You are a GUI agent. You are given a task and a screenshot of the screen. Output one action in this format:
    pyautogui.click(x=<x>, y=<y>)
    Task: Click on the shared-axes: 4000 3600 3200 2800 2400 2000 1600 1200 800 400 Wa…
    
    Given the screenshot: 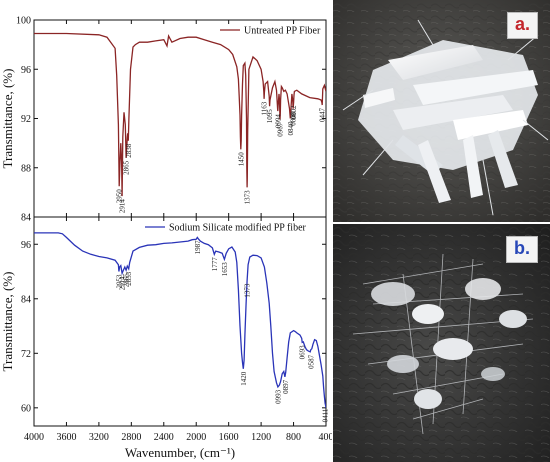 What is the action you would take?
    pyautogui.click(x=178, y=446)
    